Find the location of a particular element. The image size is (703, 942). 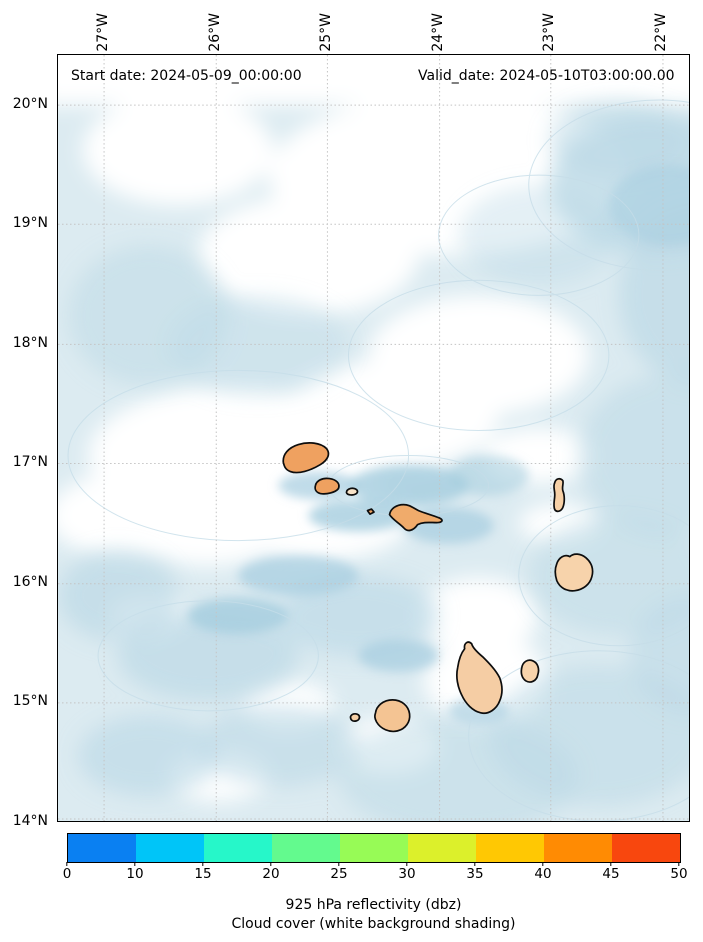

lon-tick-24w: 24°W is located at coordinates (438, 29).